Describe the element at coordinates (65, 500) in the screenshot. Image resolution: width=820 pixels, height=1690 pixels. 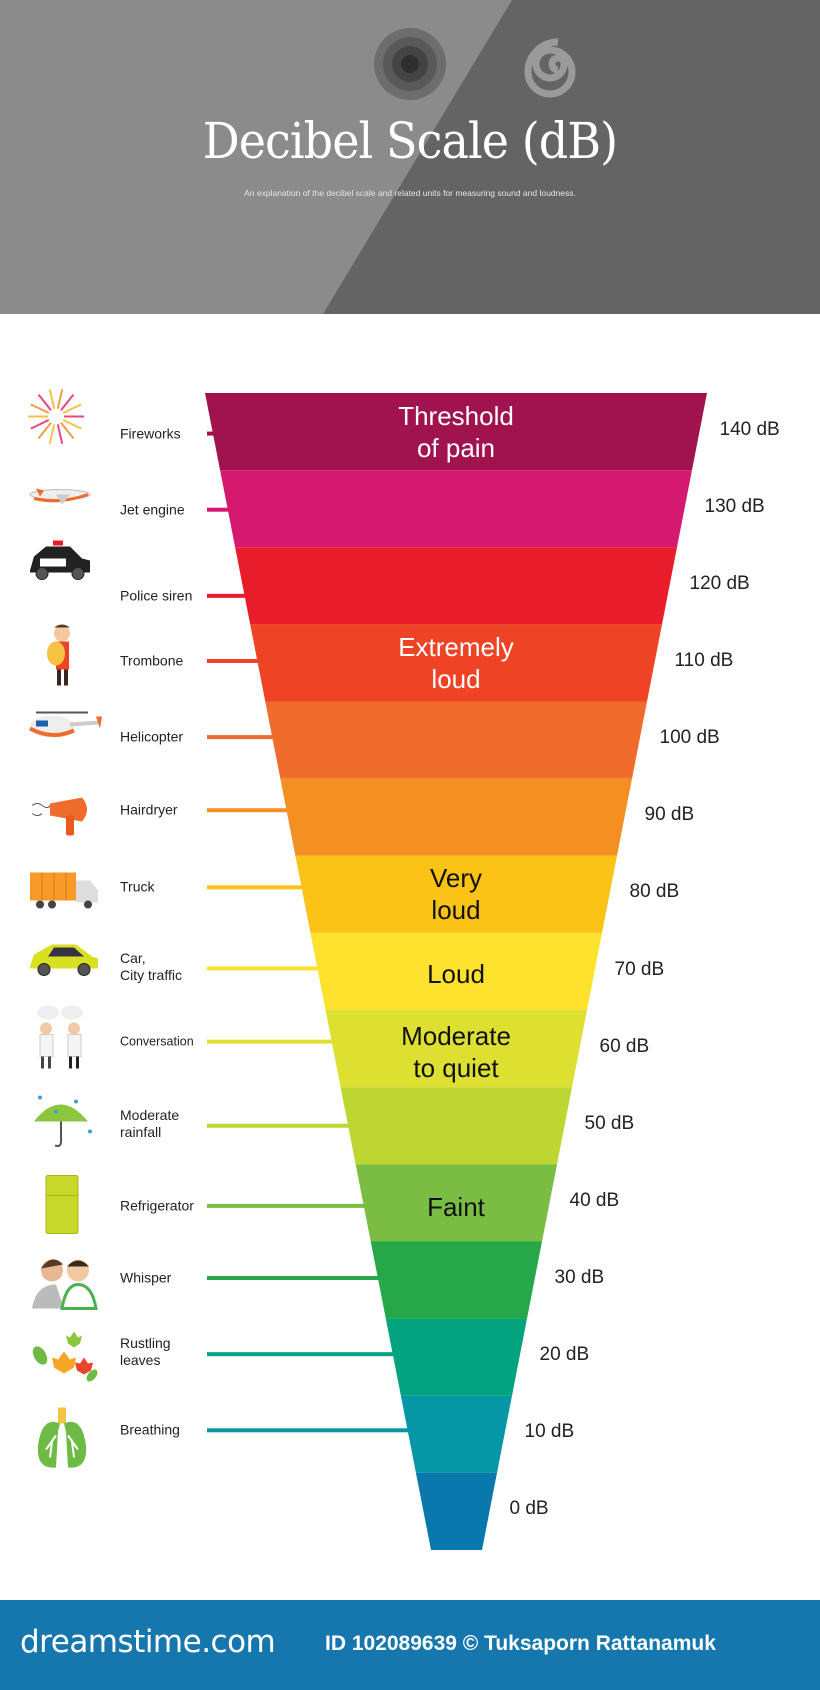
I see `airplane-icon` at that location.